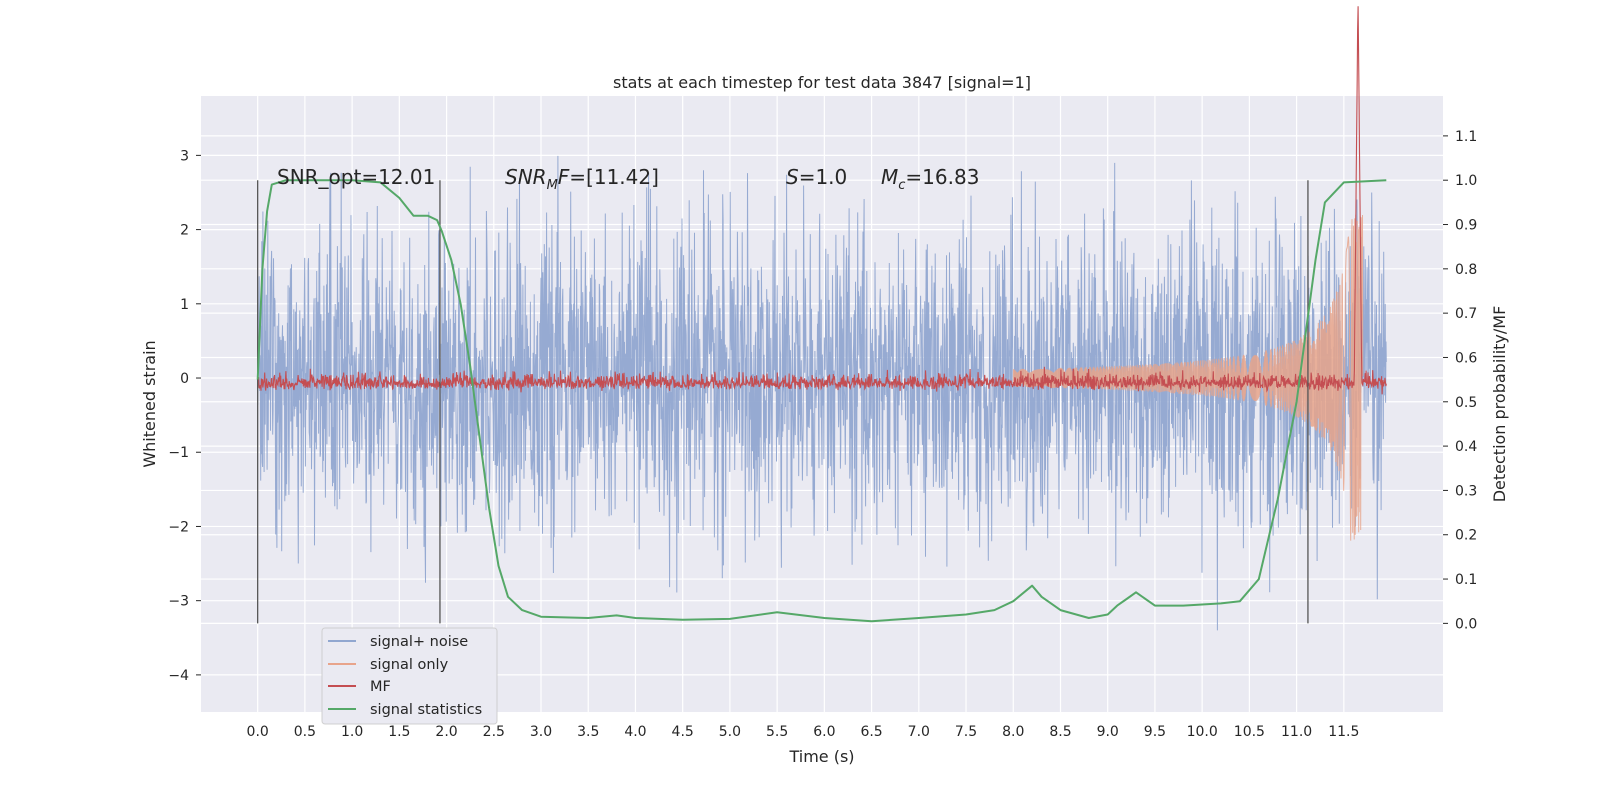 This screenshot has width=1600, height=804. What do you see at coordinates (1013, 732) in the screenshot?
I see `x-tick-label: 8.0` at bounding box center [1013, 732].